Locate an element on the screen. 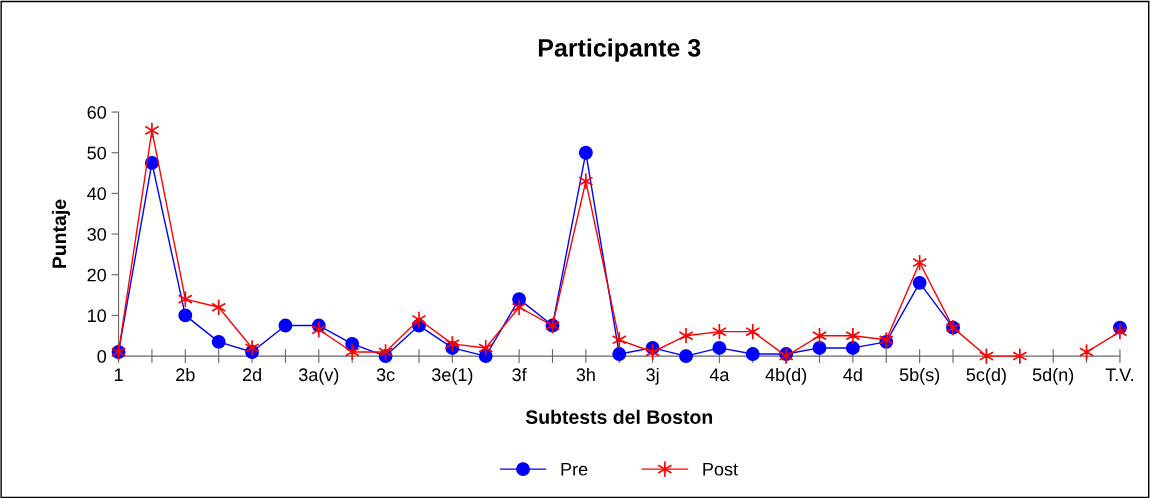 This screenshot has width=1151, height=498. y-tick-label: 30 is located at coordinates (97, 234).